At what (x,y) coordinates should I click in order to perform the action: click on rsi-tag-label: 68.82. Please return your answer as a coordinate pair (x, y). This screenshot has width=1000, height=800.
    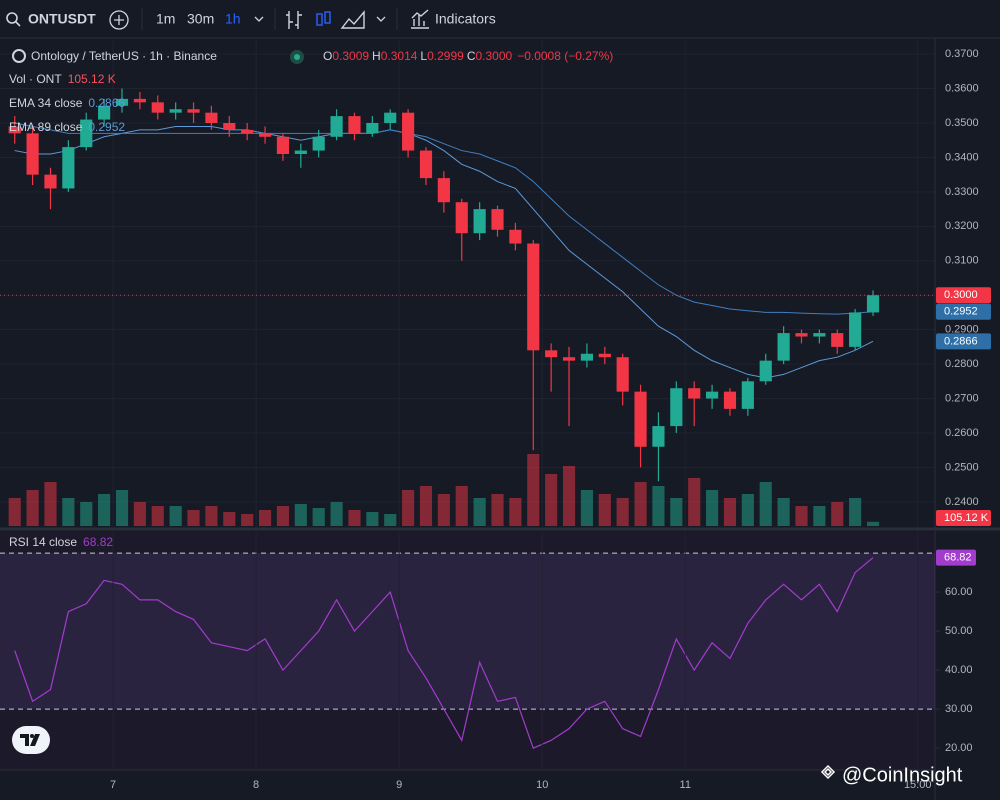
    Looking at the image, I should click on (958, 558).